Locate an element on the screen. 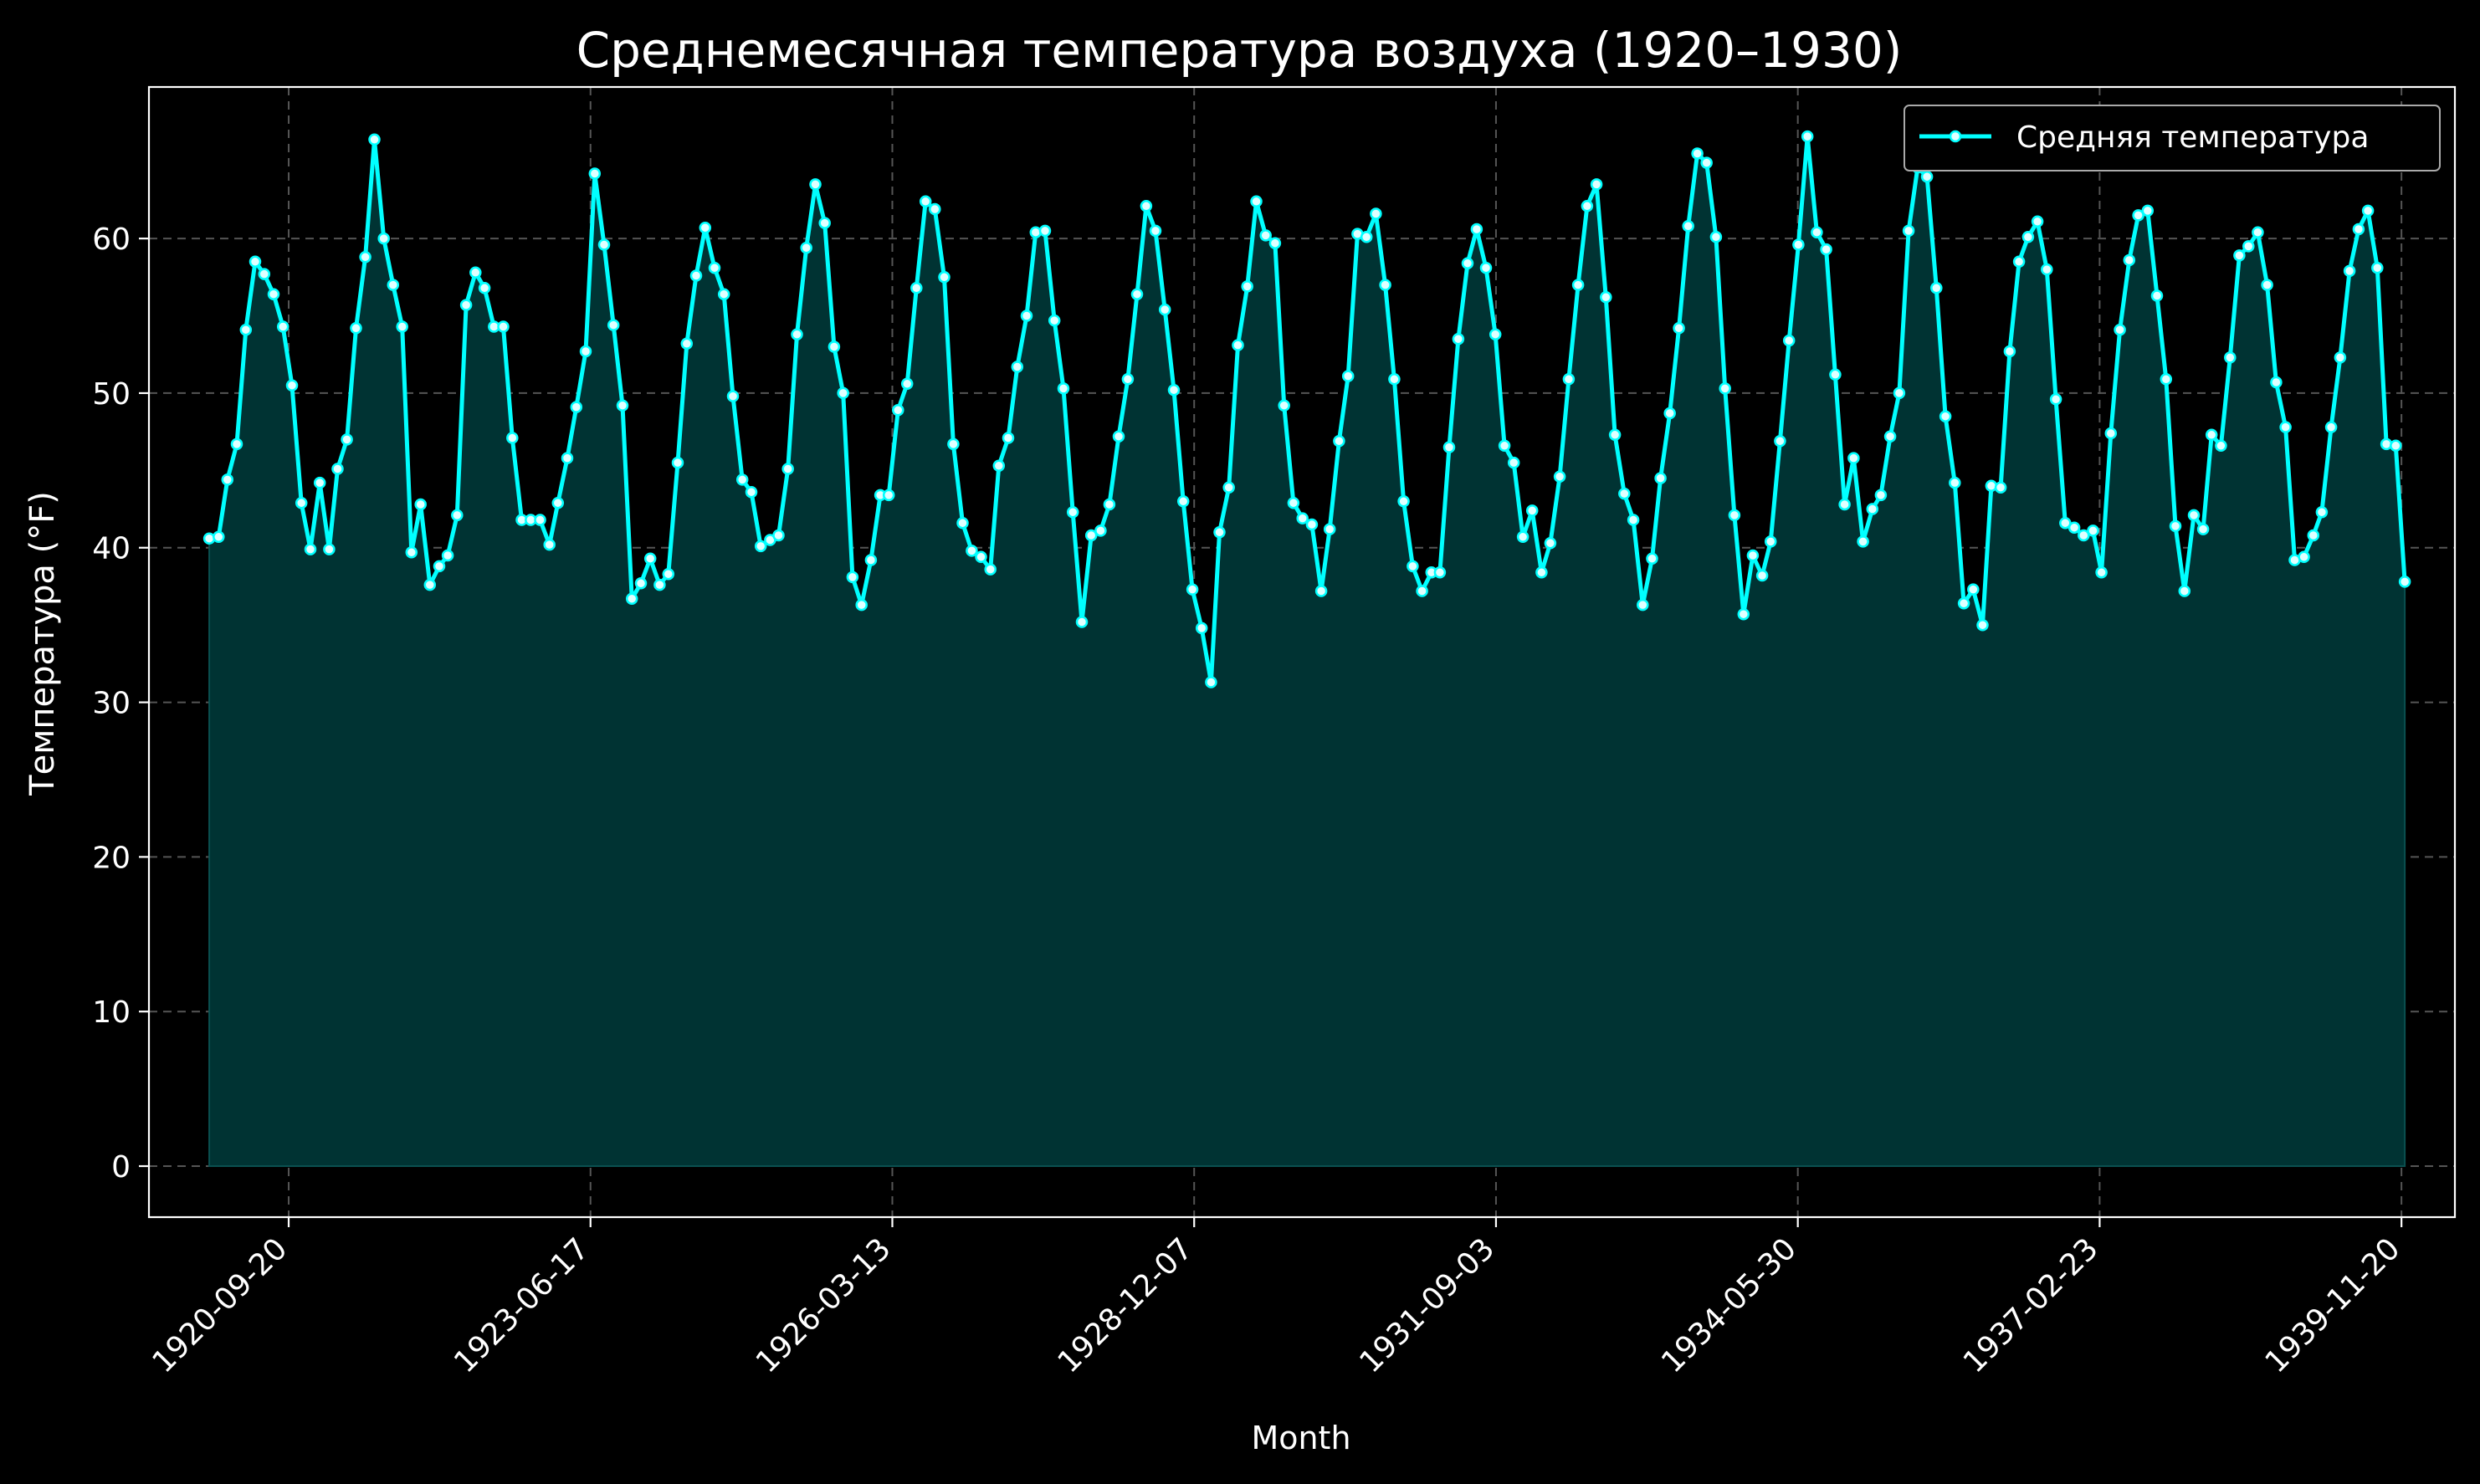 This screenshot has height=1484, width=2480. y-tick-label: 60 is located at coordinates (111, 240).